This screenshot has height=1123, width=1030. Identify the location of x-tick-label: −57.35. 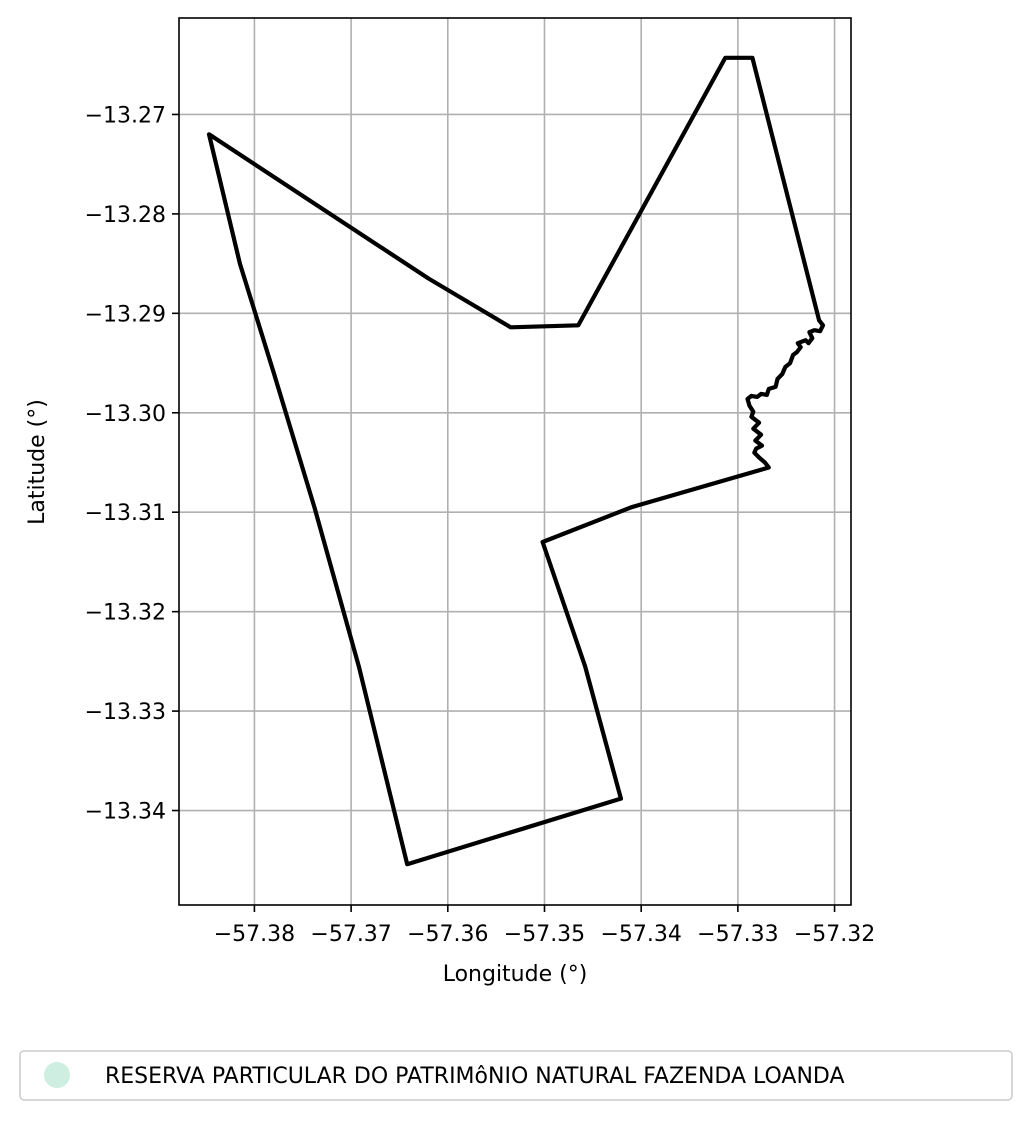
(544, 934).